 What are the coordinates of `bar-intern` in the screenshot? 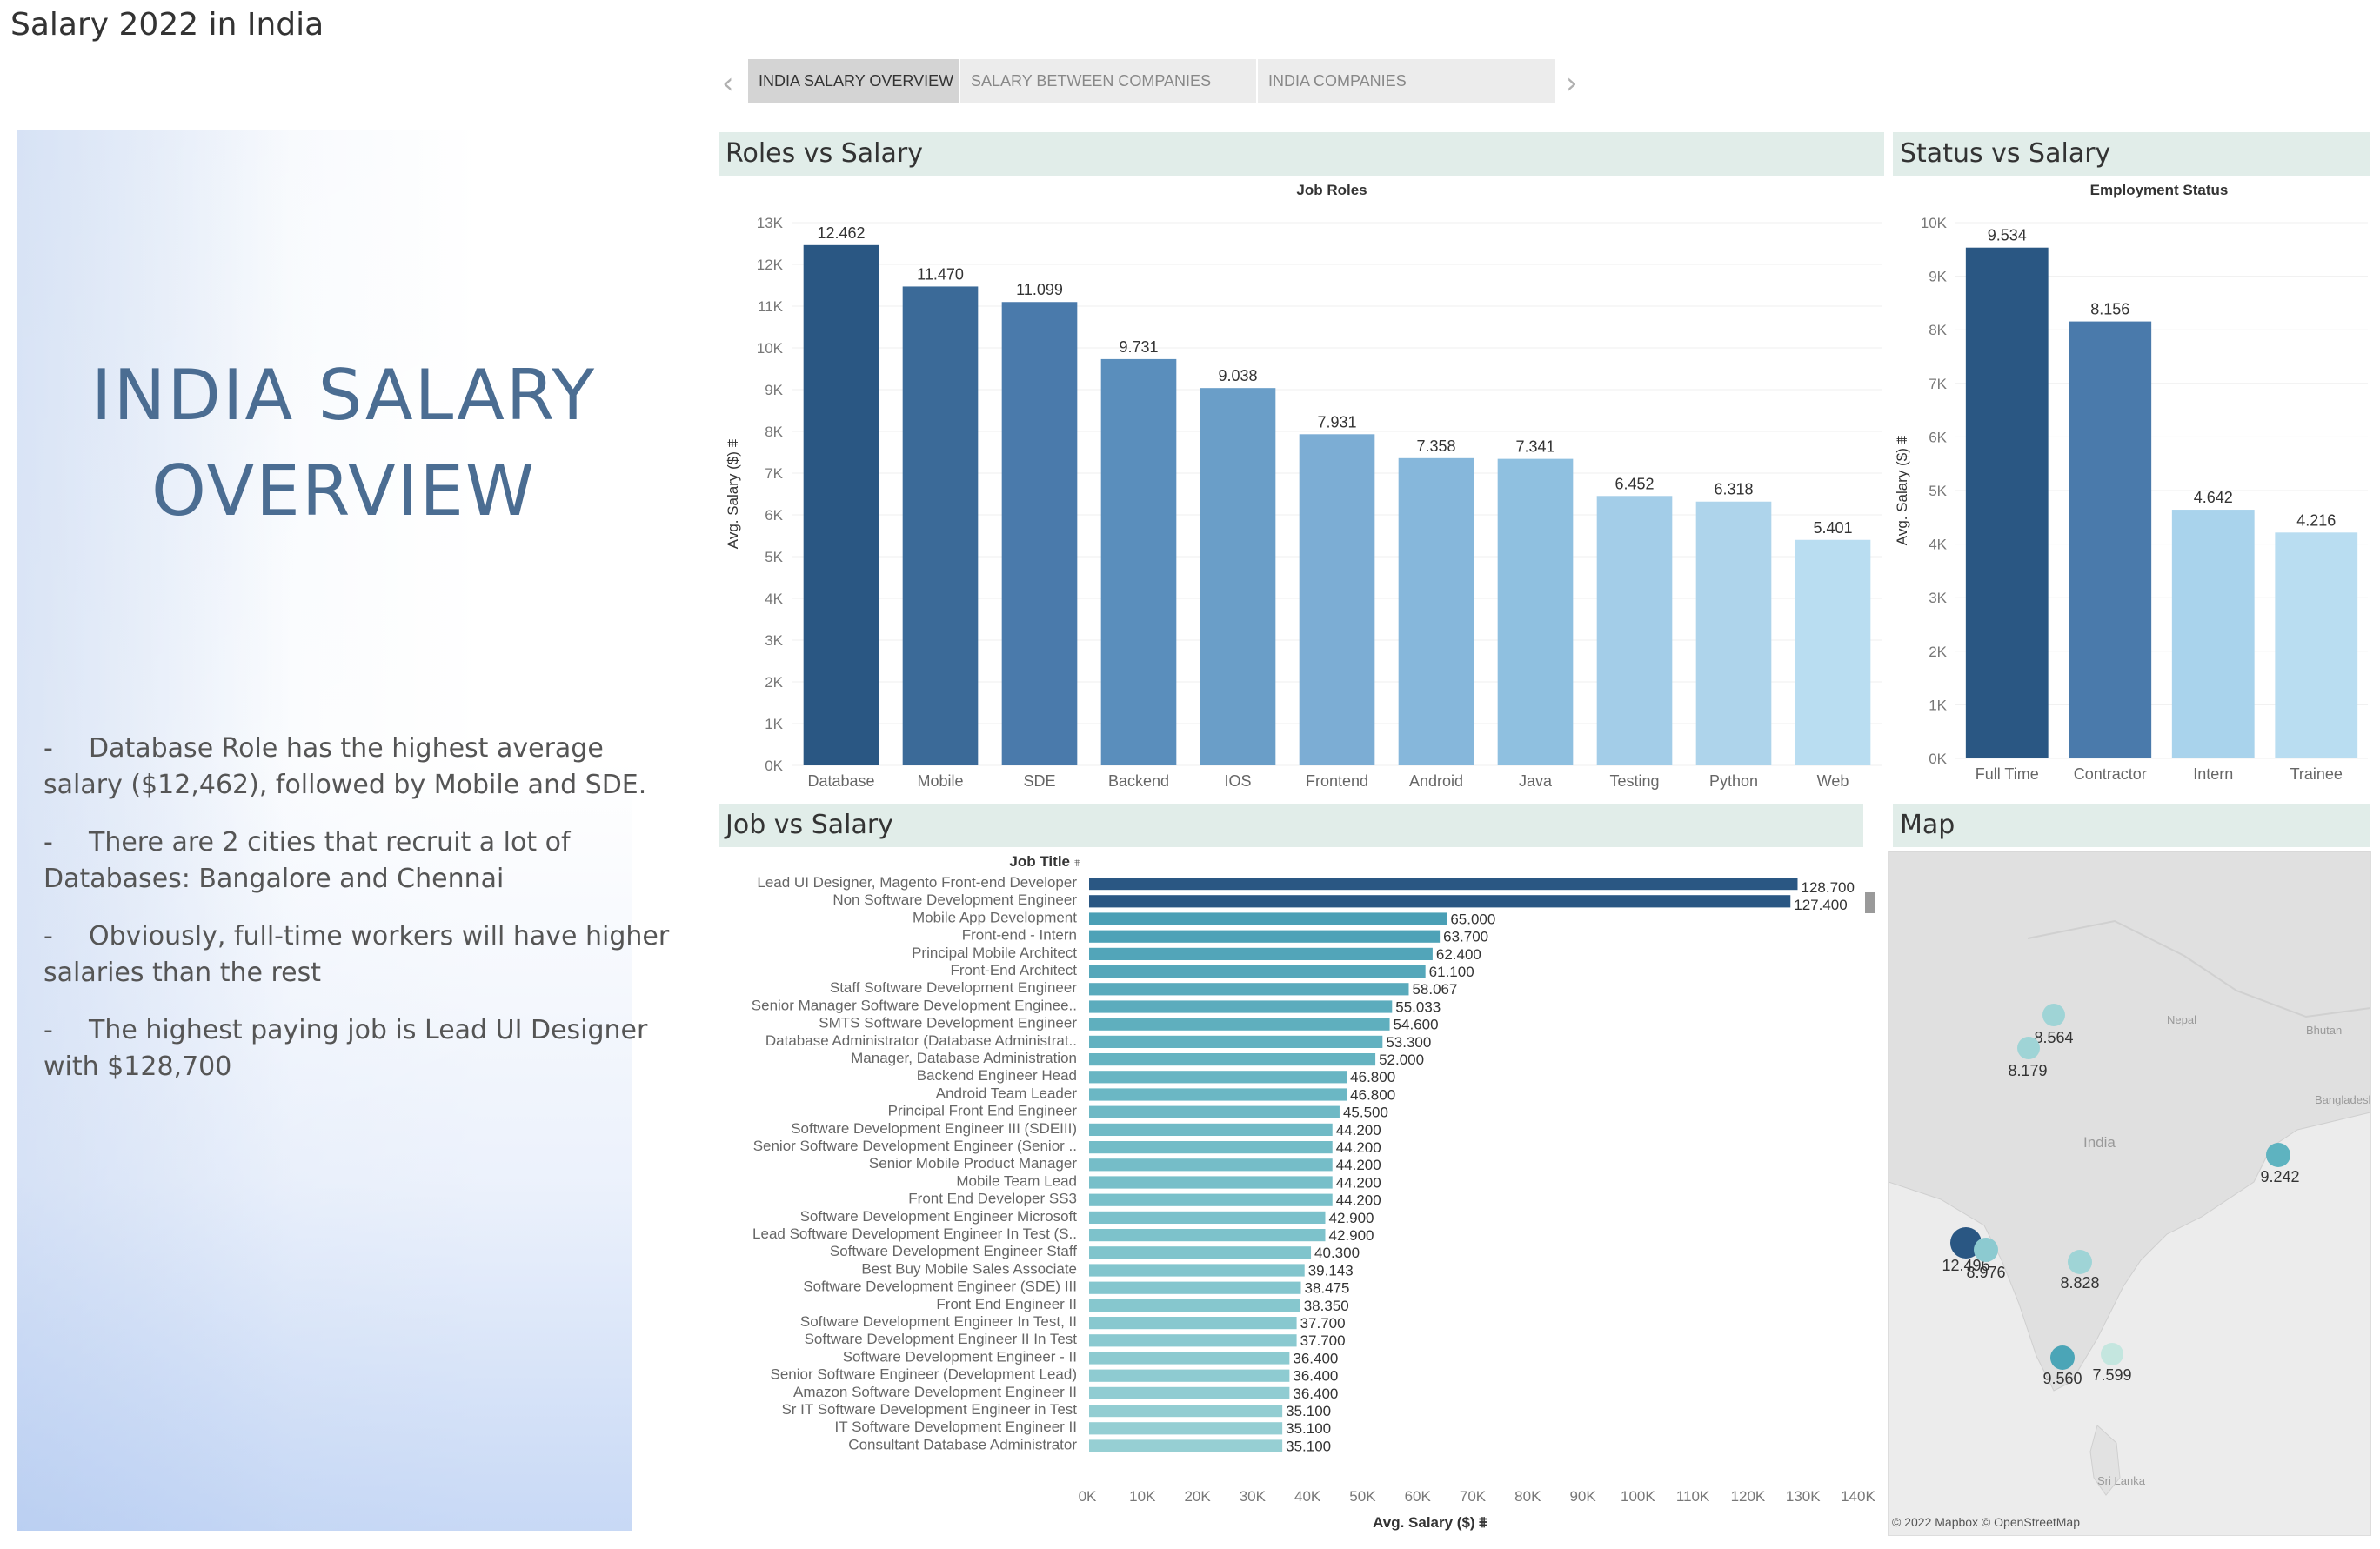 It's located at (2213, 634).